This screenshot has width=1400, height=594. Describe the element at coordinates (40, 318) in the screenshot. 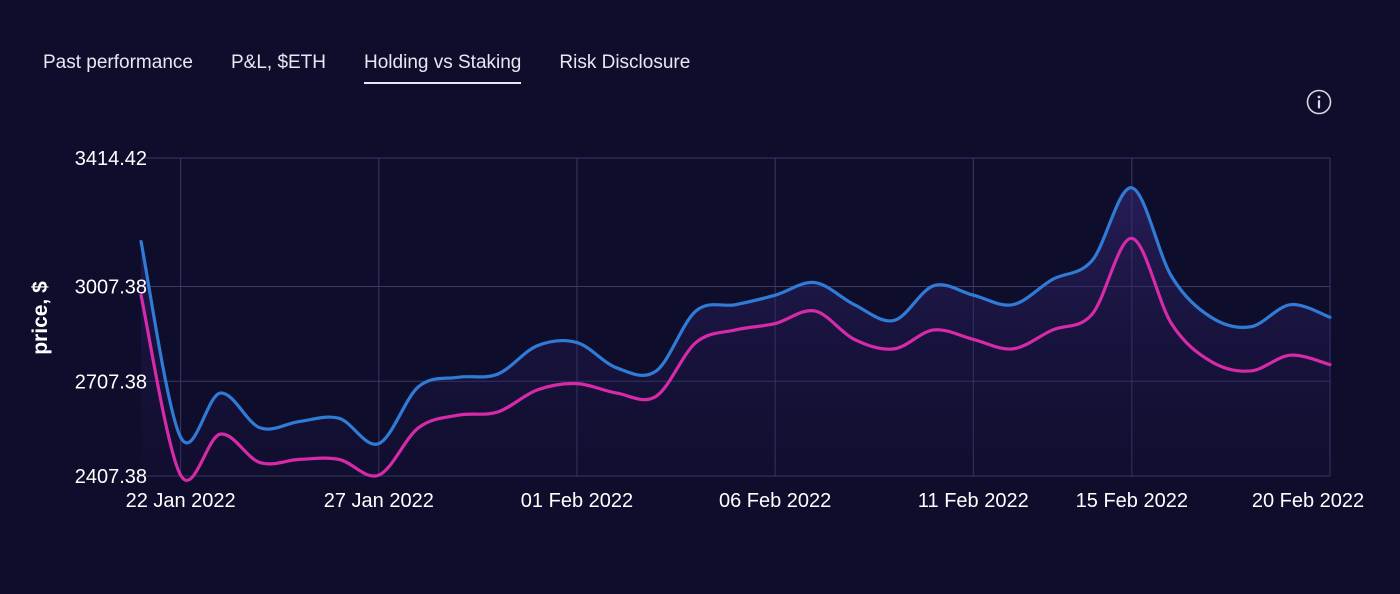

I see `y-axis-label: price, $` at that location.